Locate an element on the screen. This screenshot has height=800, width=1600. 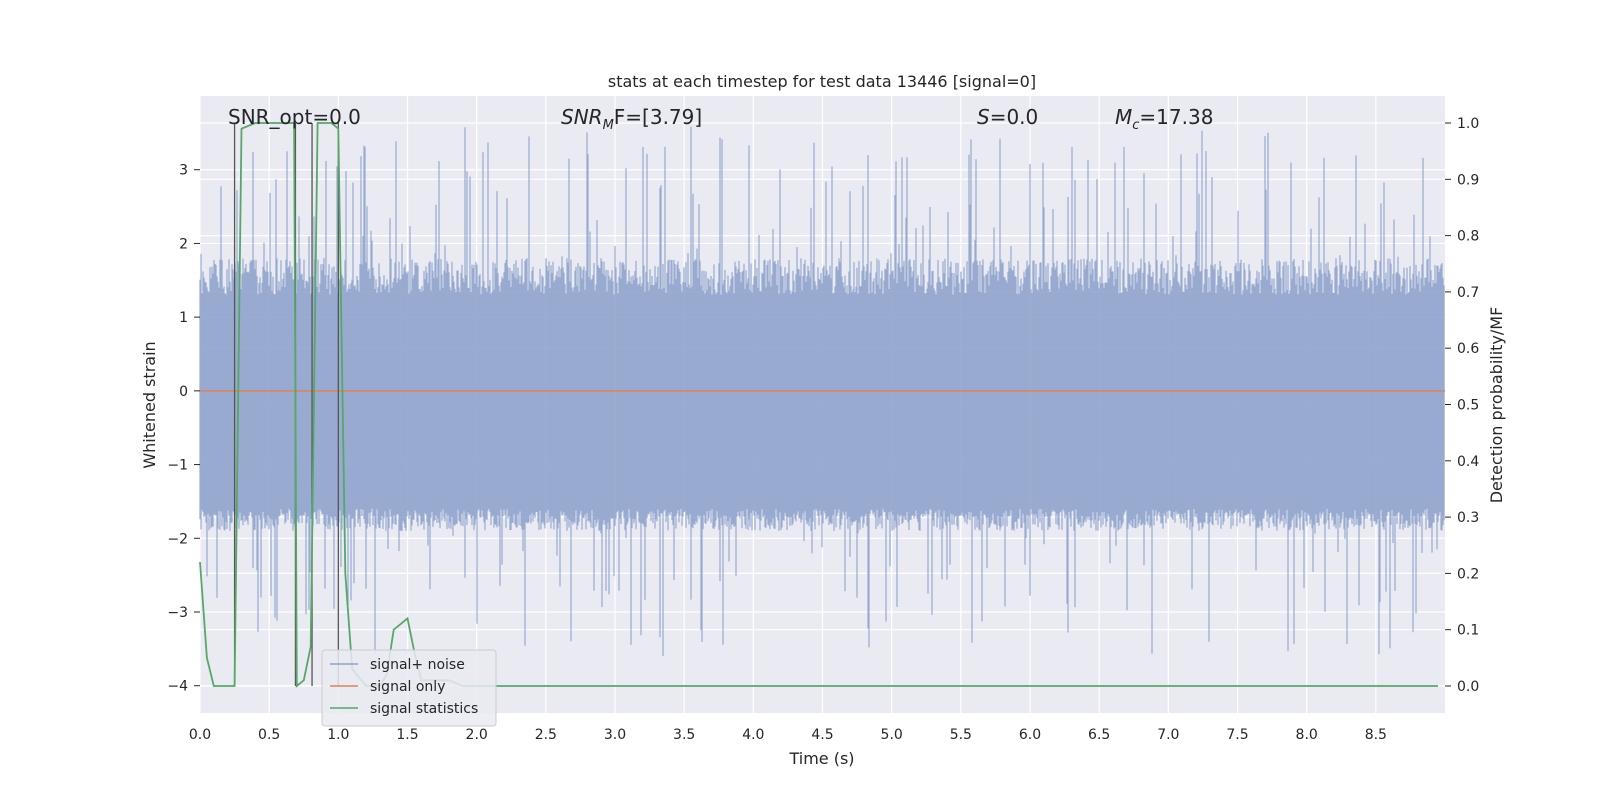
x-tick-label: 2.5 is located at coordinates (546, 735).